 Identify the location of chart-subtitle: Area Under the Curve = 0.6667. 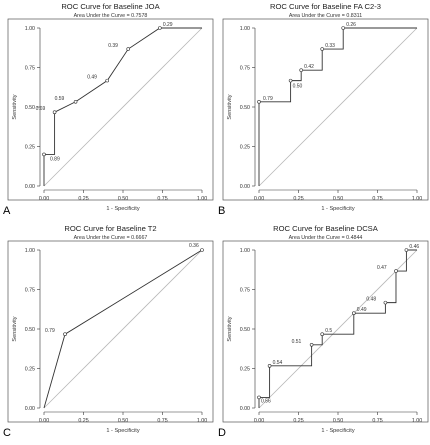
(111, 238).